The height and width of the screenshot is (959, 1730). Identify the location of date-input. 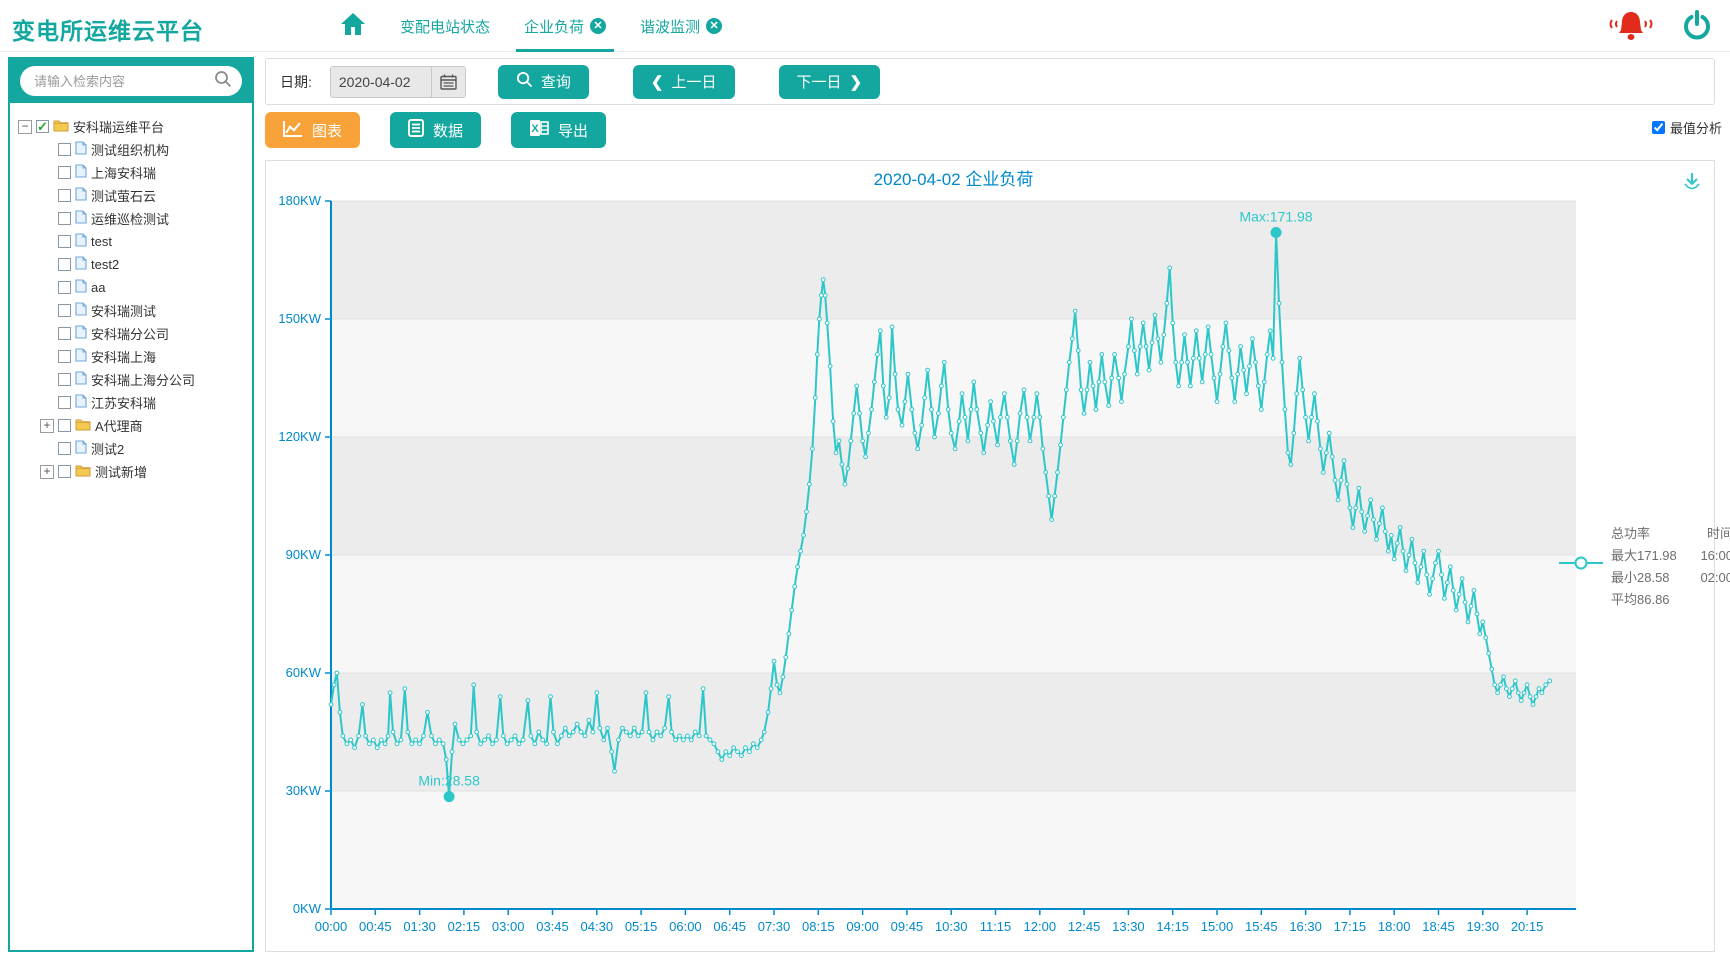
(380, 81).